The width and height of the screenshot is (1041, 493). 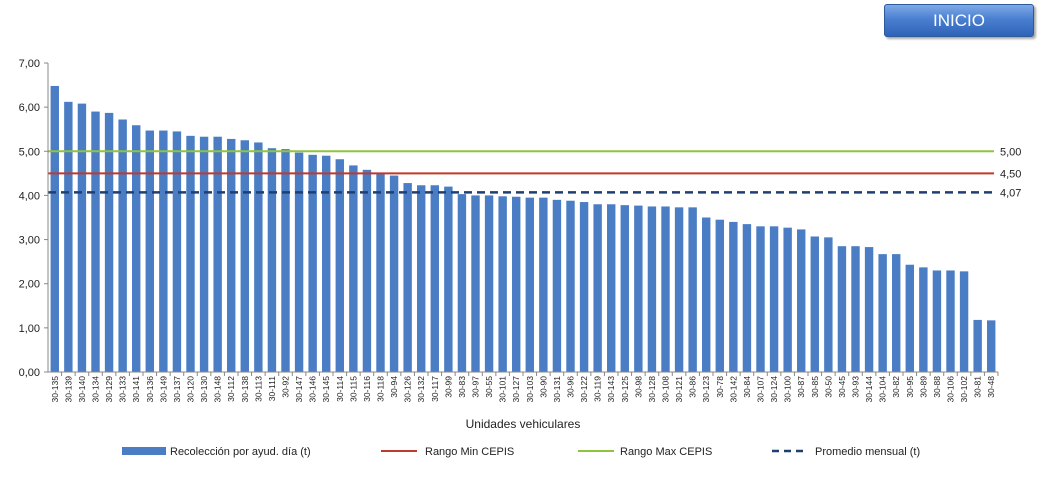 I want to click on x-tick-label: 30-143, so click(x=611, y=389).